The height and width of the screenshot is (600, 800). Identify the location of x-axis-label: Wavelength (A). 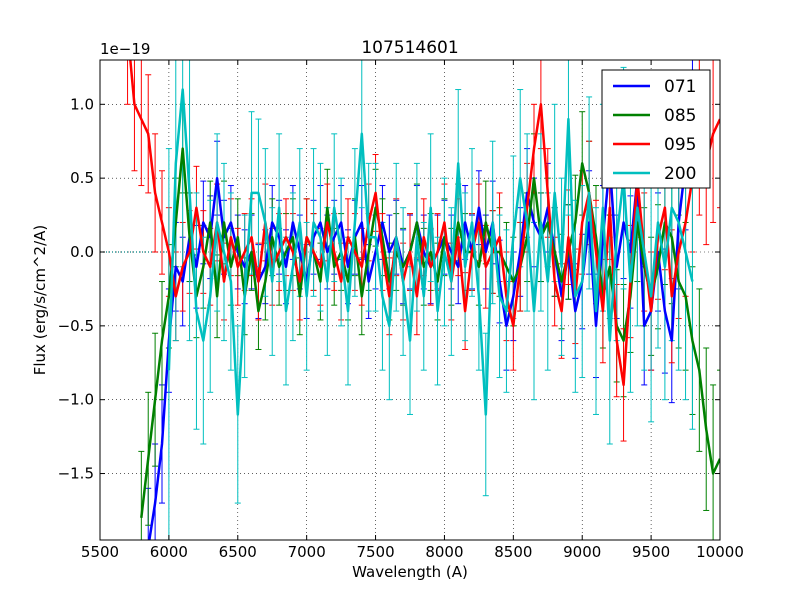
(410, 572).